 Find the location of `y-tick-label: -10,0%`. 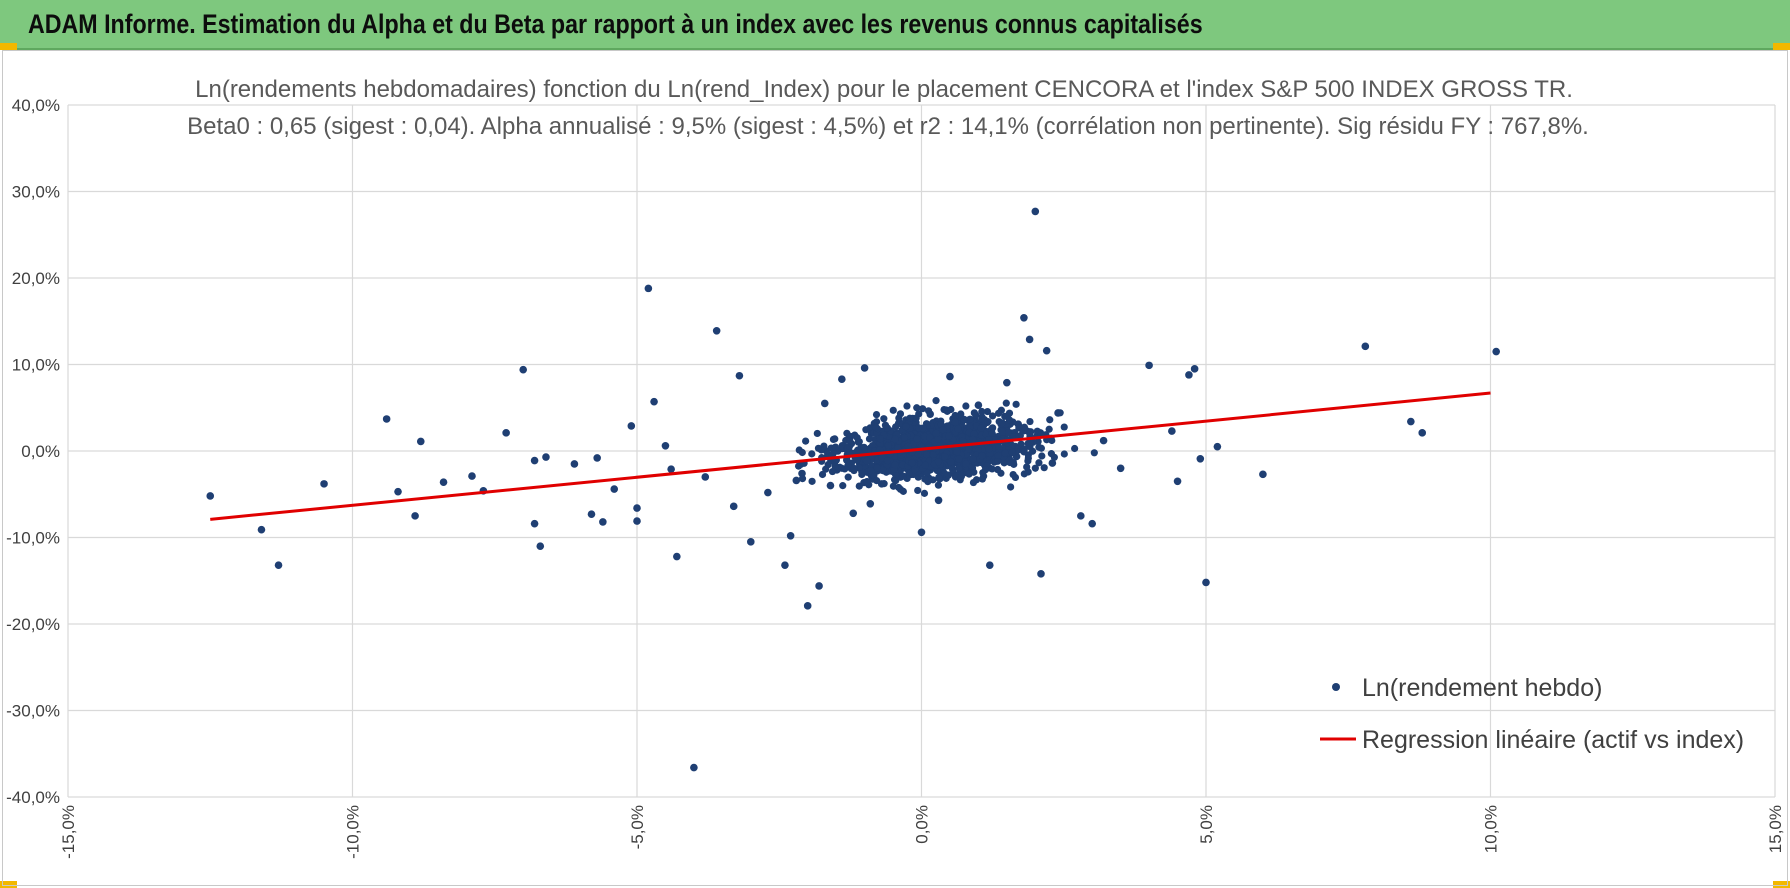

y-tick-label: -10,0% is located at coordinates (33, 538).